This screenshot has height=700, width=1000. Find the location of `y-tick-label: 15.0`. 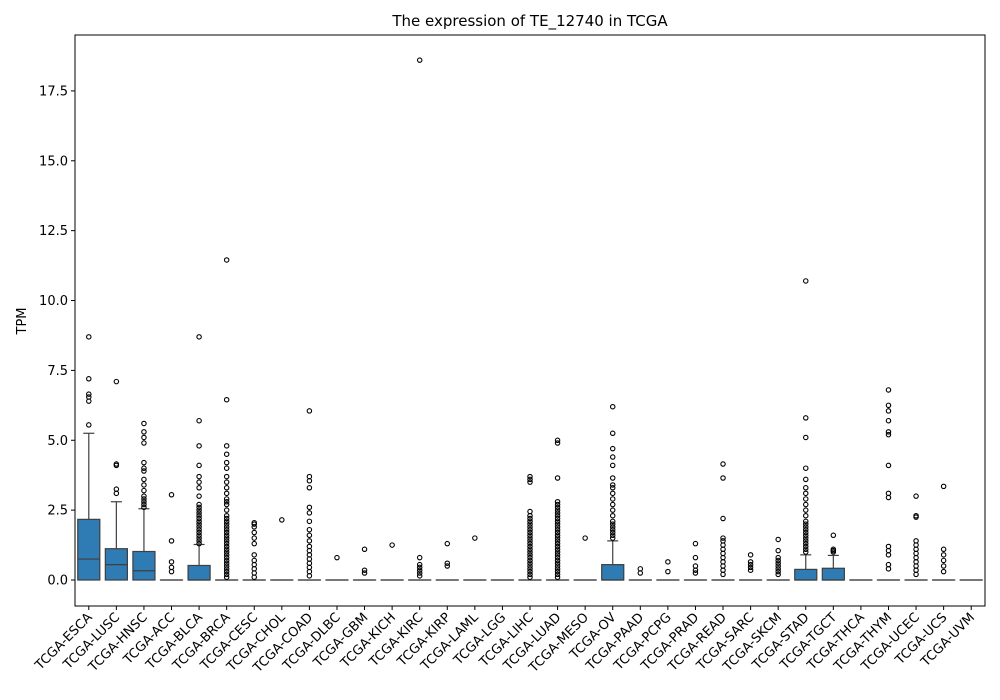

y-tick-label: 15.0 is located at coordinates (53, 161).